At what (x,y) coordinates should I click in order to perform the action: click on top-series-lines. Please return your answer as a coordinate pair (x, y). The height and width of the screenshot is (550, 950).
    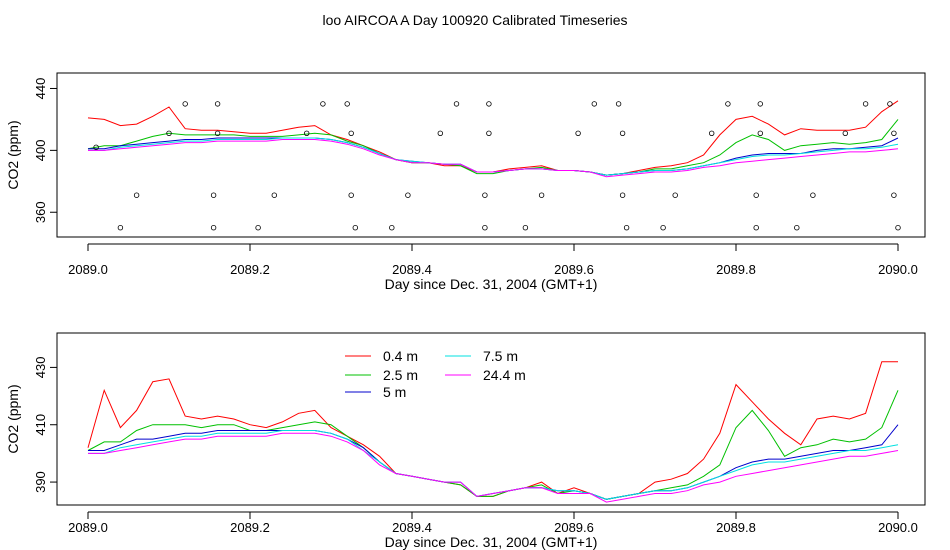
    Looking at the image, I should click on (493, 139).